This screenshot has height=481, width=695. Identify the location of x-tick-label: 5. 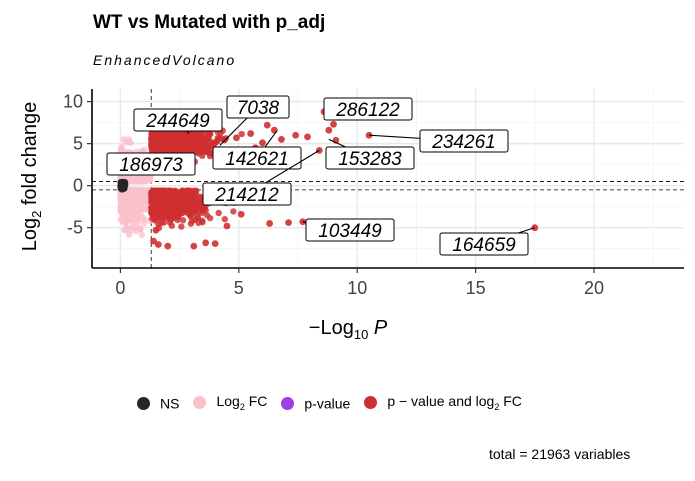
(239, 288).